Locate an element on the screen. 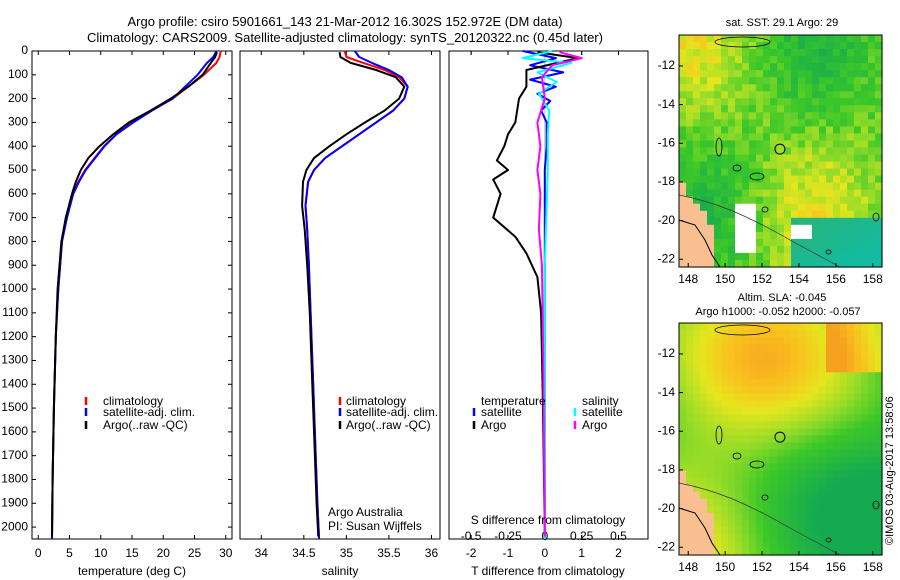 The image size is (900, 580). x-tick-label: 10 is located at coordinates (101, 553).